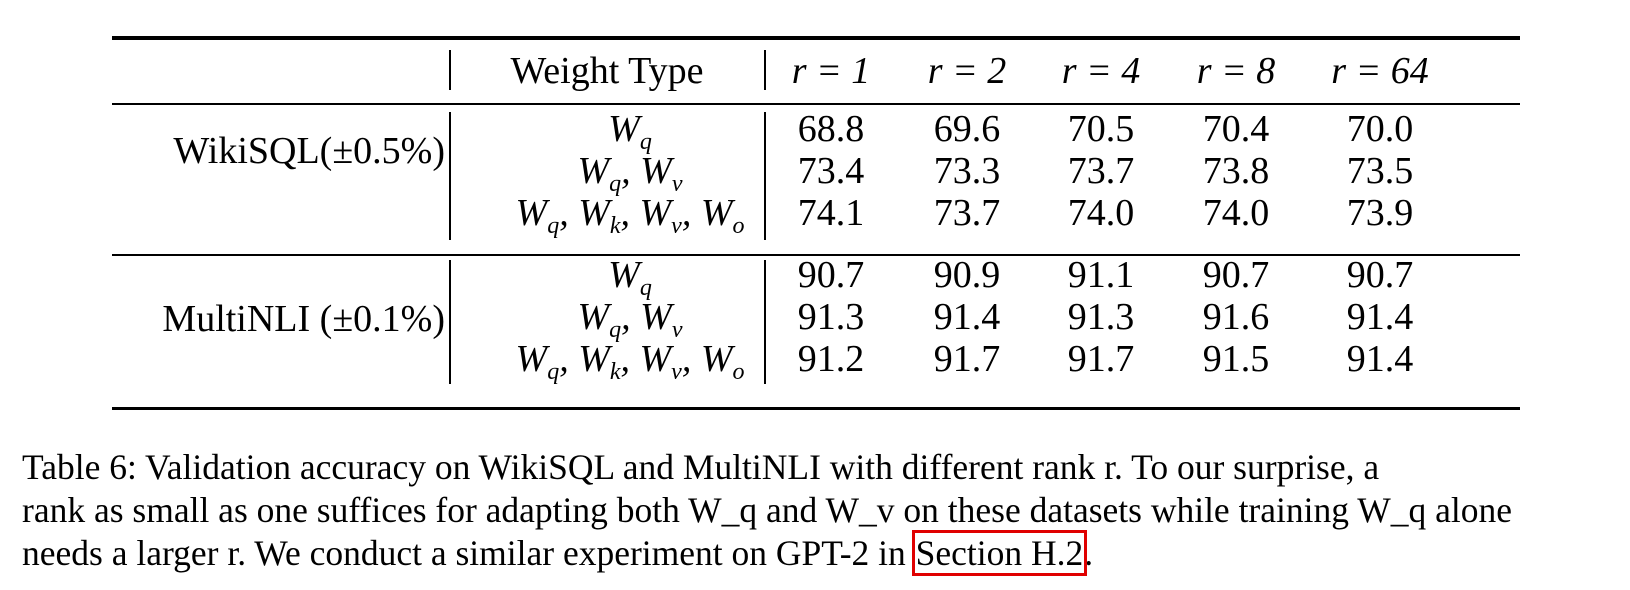 This screenshot has width=1630, height=590. What do you see at coordinates (1089, 553) in the screenshot?
I see `caption-line-3-end: .` at bounding box center [1089, 553].